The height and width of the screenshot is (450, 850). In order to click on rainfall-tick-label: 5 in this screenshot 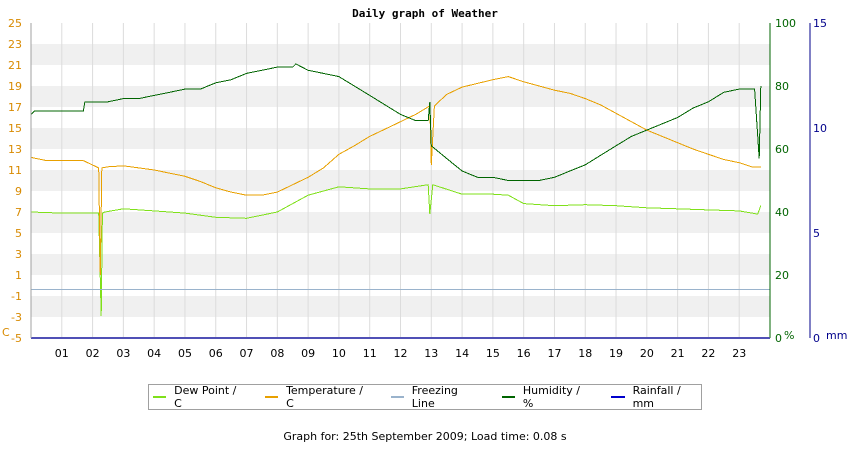, I will do `click(816, 233)`.